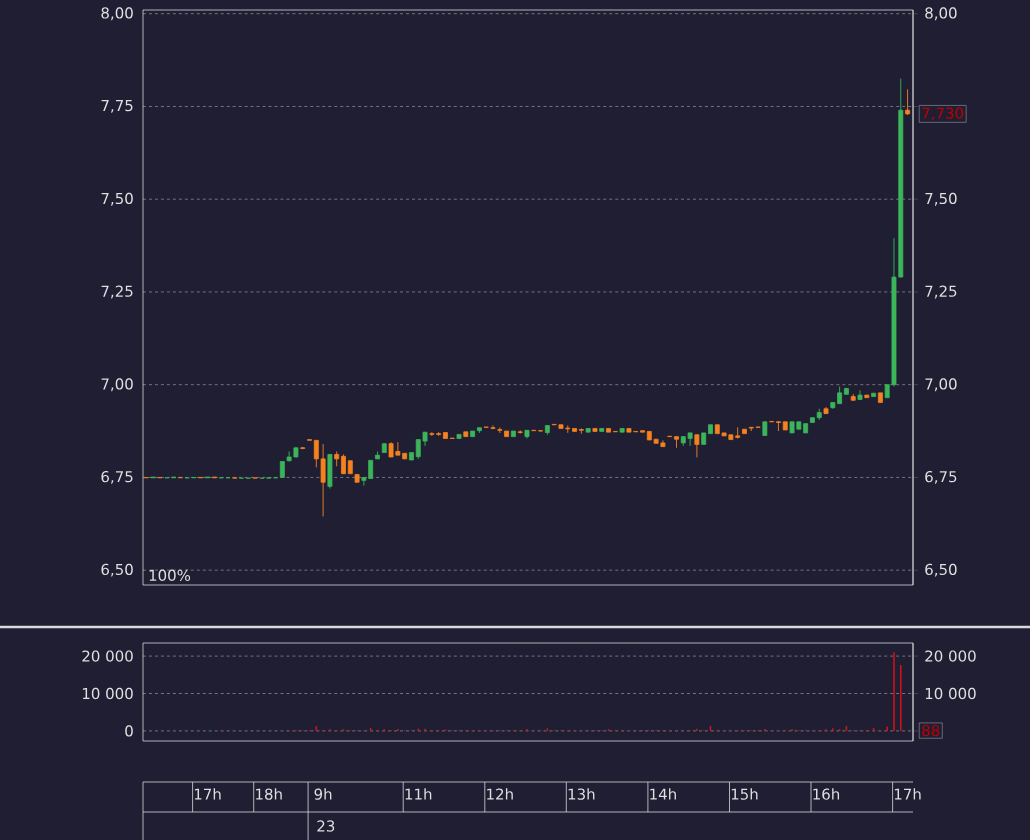 The height and width of the screenshot is (840, 1030). What do you see at coordinates (117, 292) in the screenshot?
I see `y-tick-label: 7,25` at bounding box center [117, 292].